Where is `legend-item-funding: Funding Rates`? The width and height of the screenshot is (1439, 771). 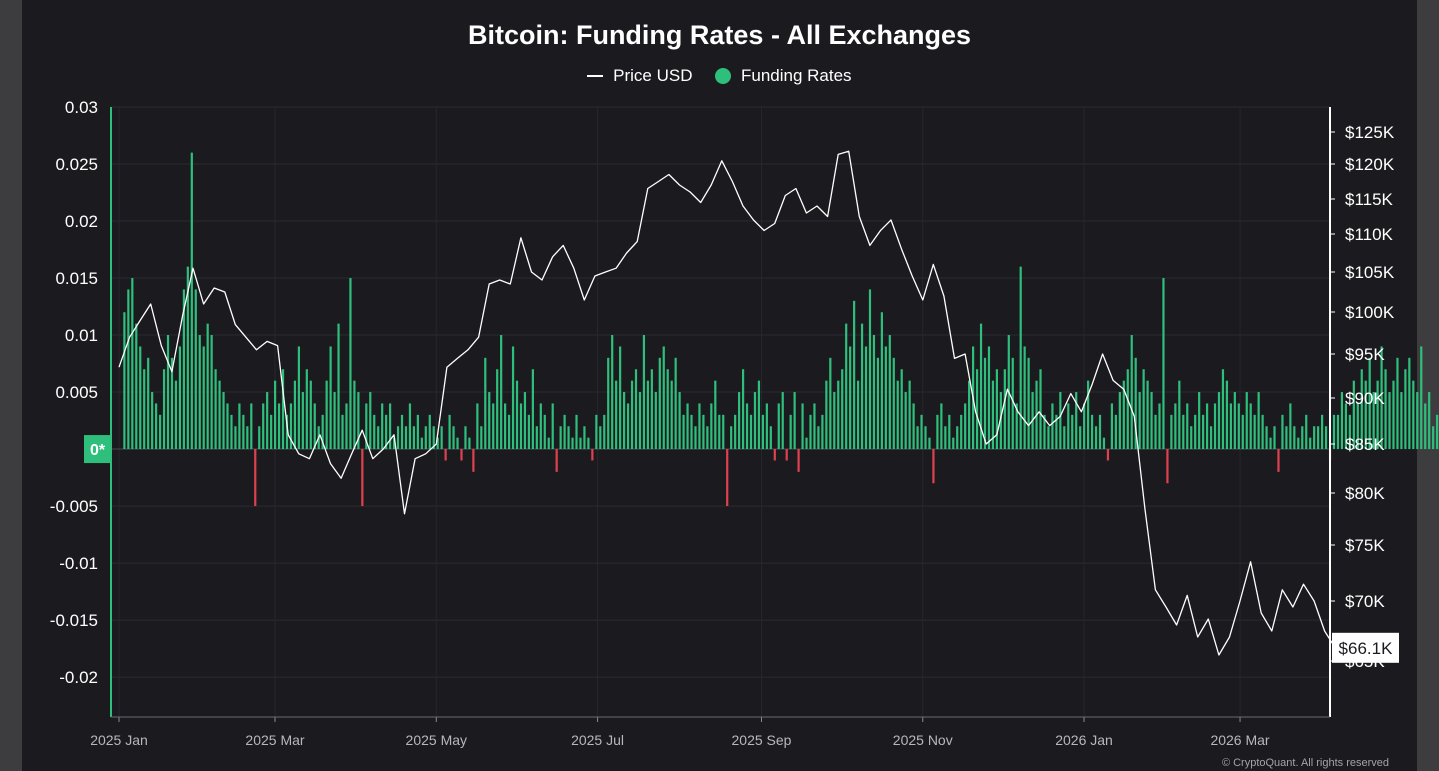
legend-item-funding: Funding Rates is located at coordinates (783, 76).